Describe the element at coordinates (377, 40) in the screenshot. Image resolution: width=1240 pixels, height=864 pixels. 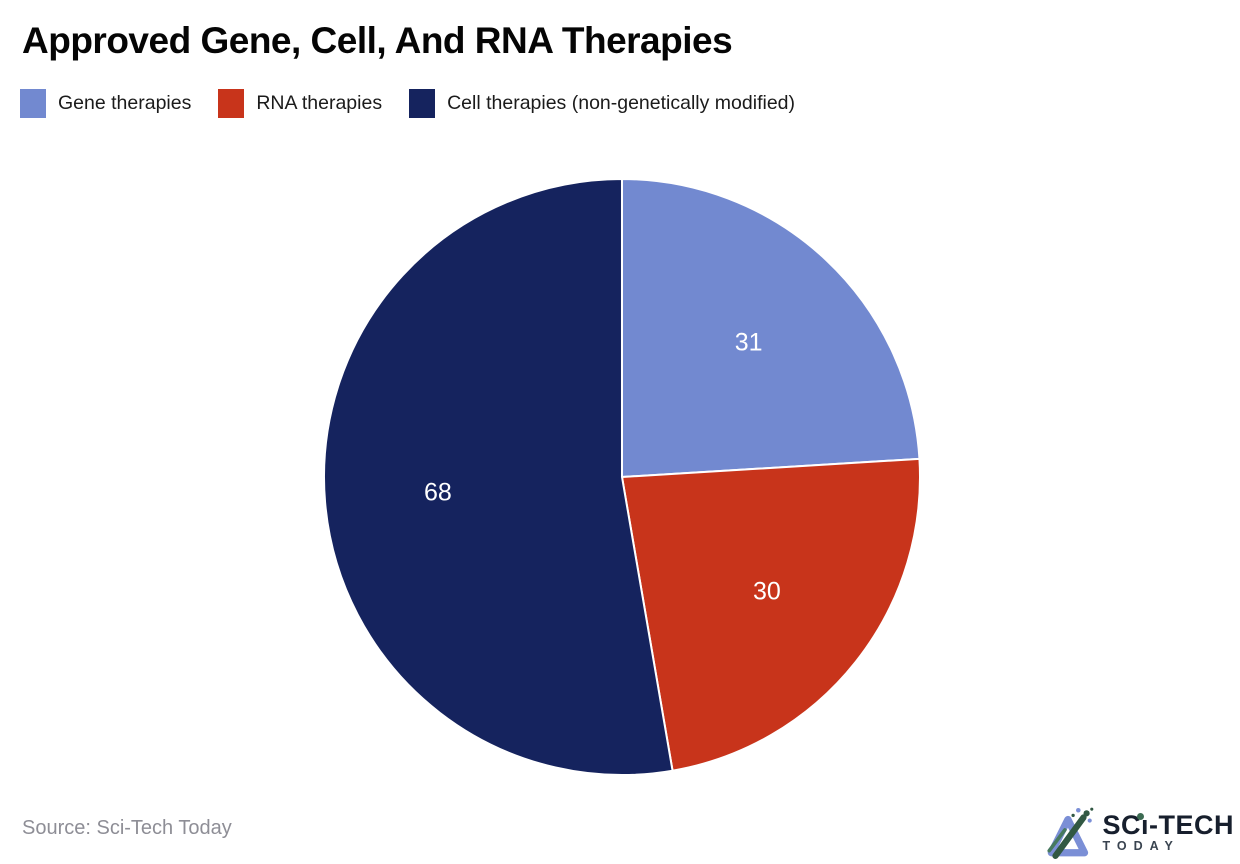
I see `chart-title: Approved Gene, Cell, And RNA Therapies` at that location.